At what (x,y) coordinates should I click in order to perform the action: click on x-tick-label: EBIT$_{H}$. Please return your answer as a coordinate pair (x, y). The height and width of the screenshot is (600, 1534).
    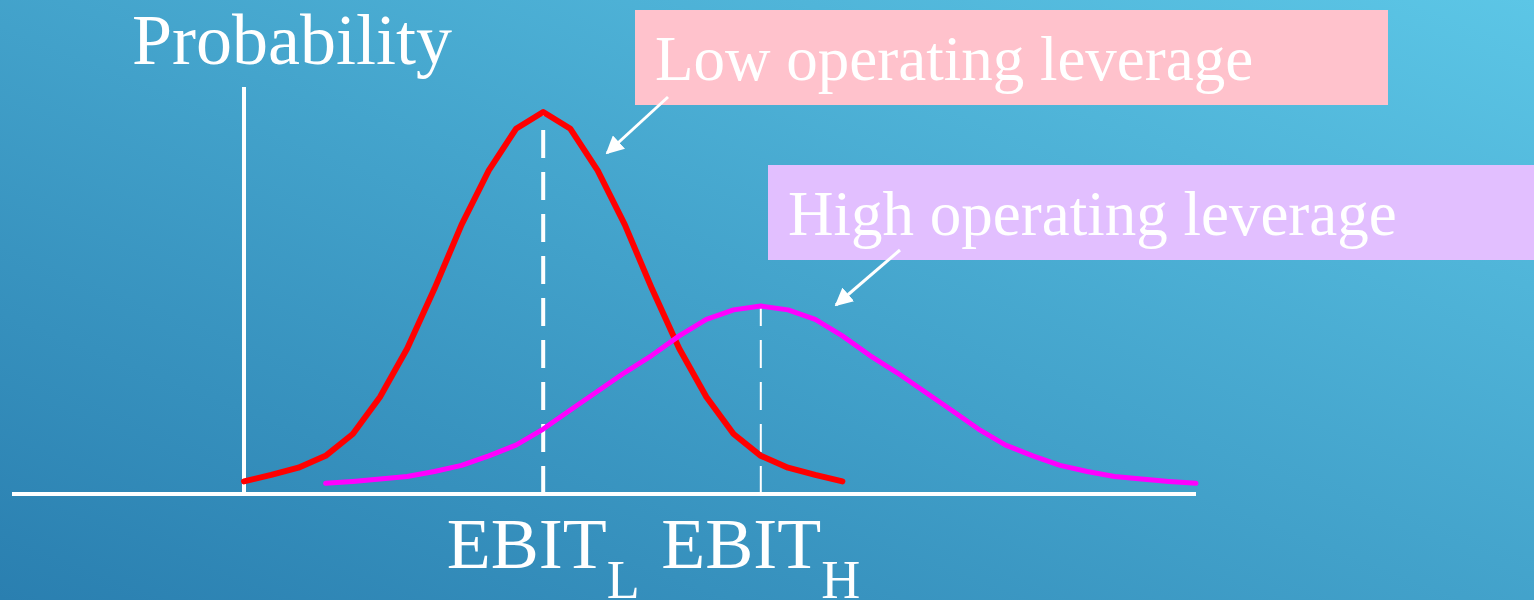
    Looking at the image, I should click on (761, 552).